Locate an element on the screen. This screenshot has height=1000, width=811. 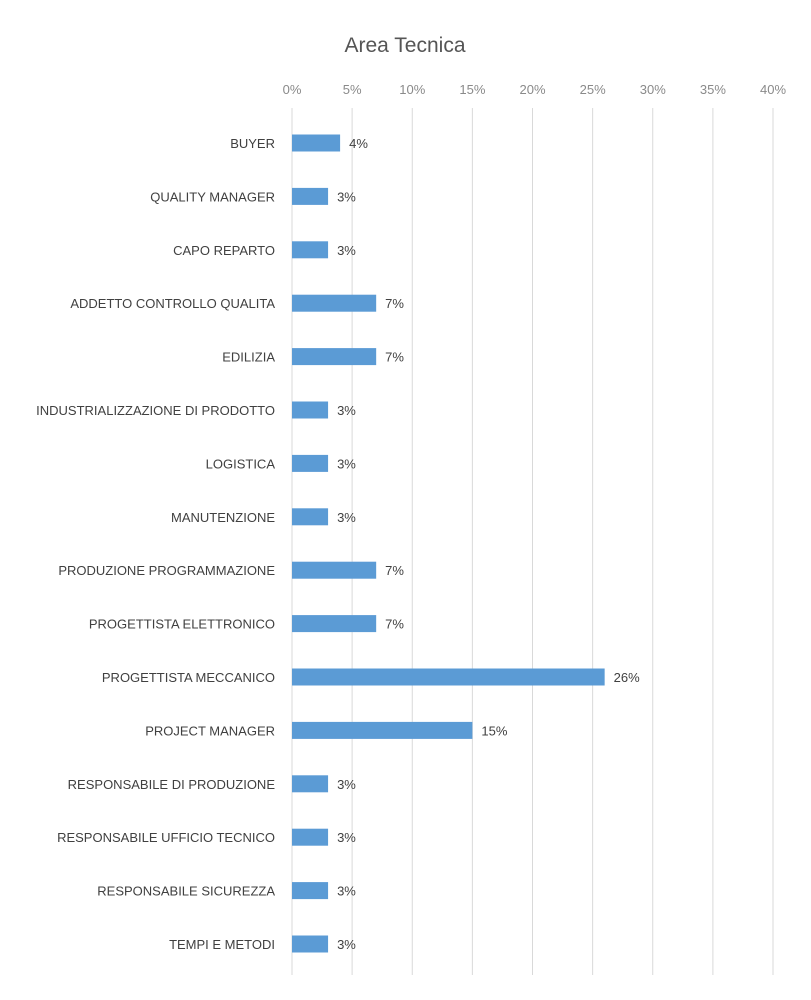
category-label: ADDETTO CONTROLLO QUALITA is located at coordinates (172, 303).